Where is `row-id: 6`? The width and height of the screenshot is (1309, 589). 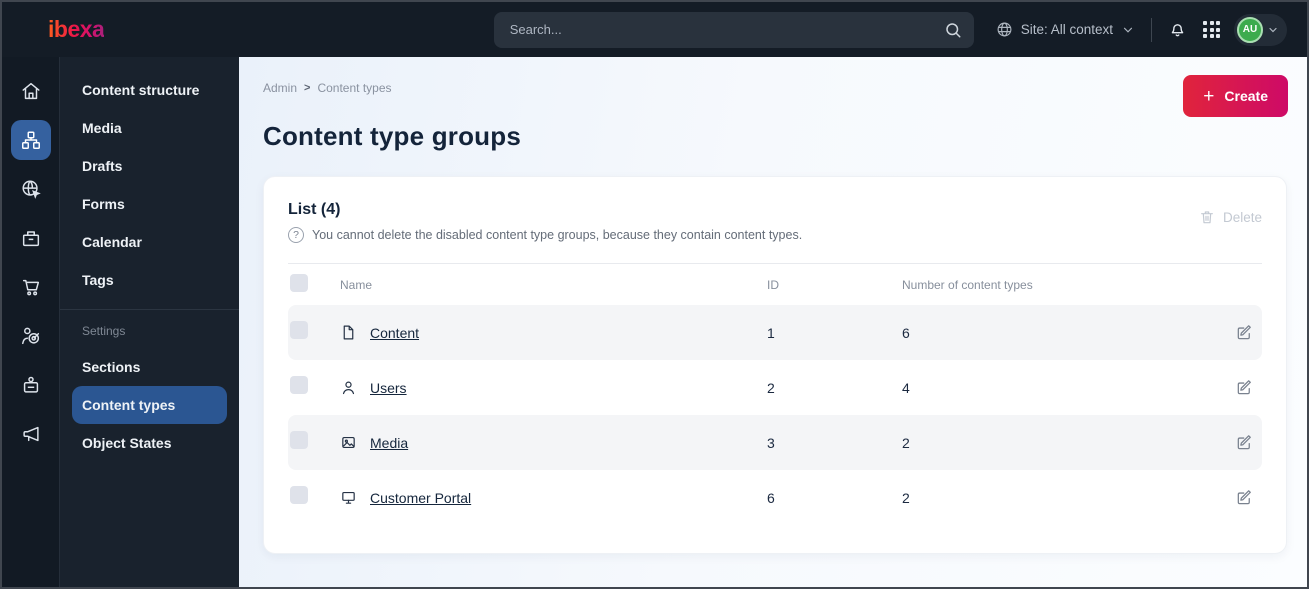
row-id: 6 is located at coordinates (771, 497).